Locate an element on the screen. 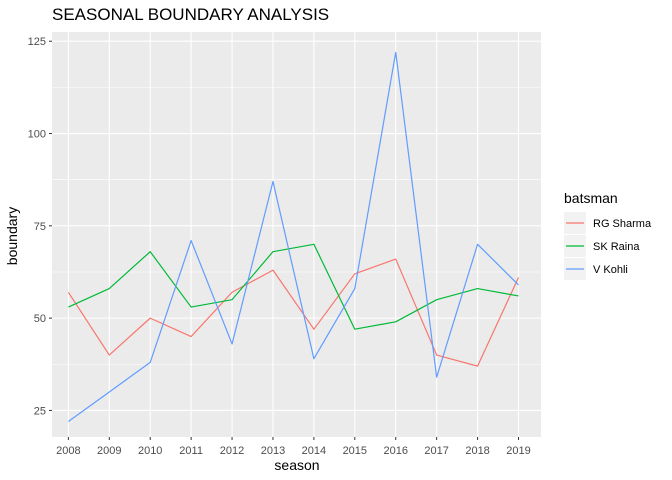  y-tick-label: 75 is located at coordinates (40, 227).